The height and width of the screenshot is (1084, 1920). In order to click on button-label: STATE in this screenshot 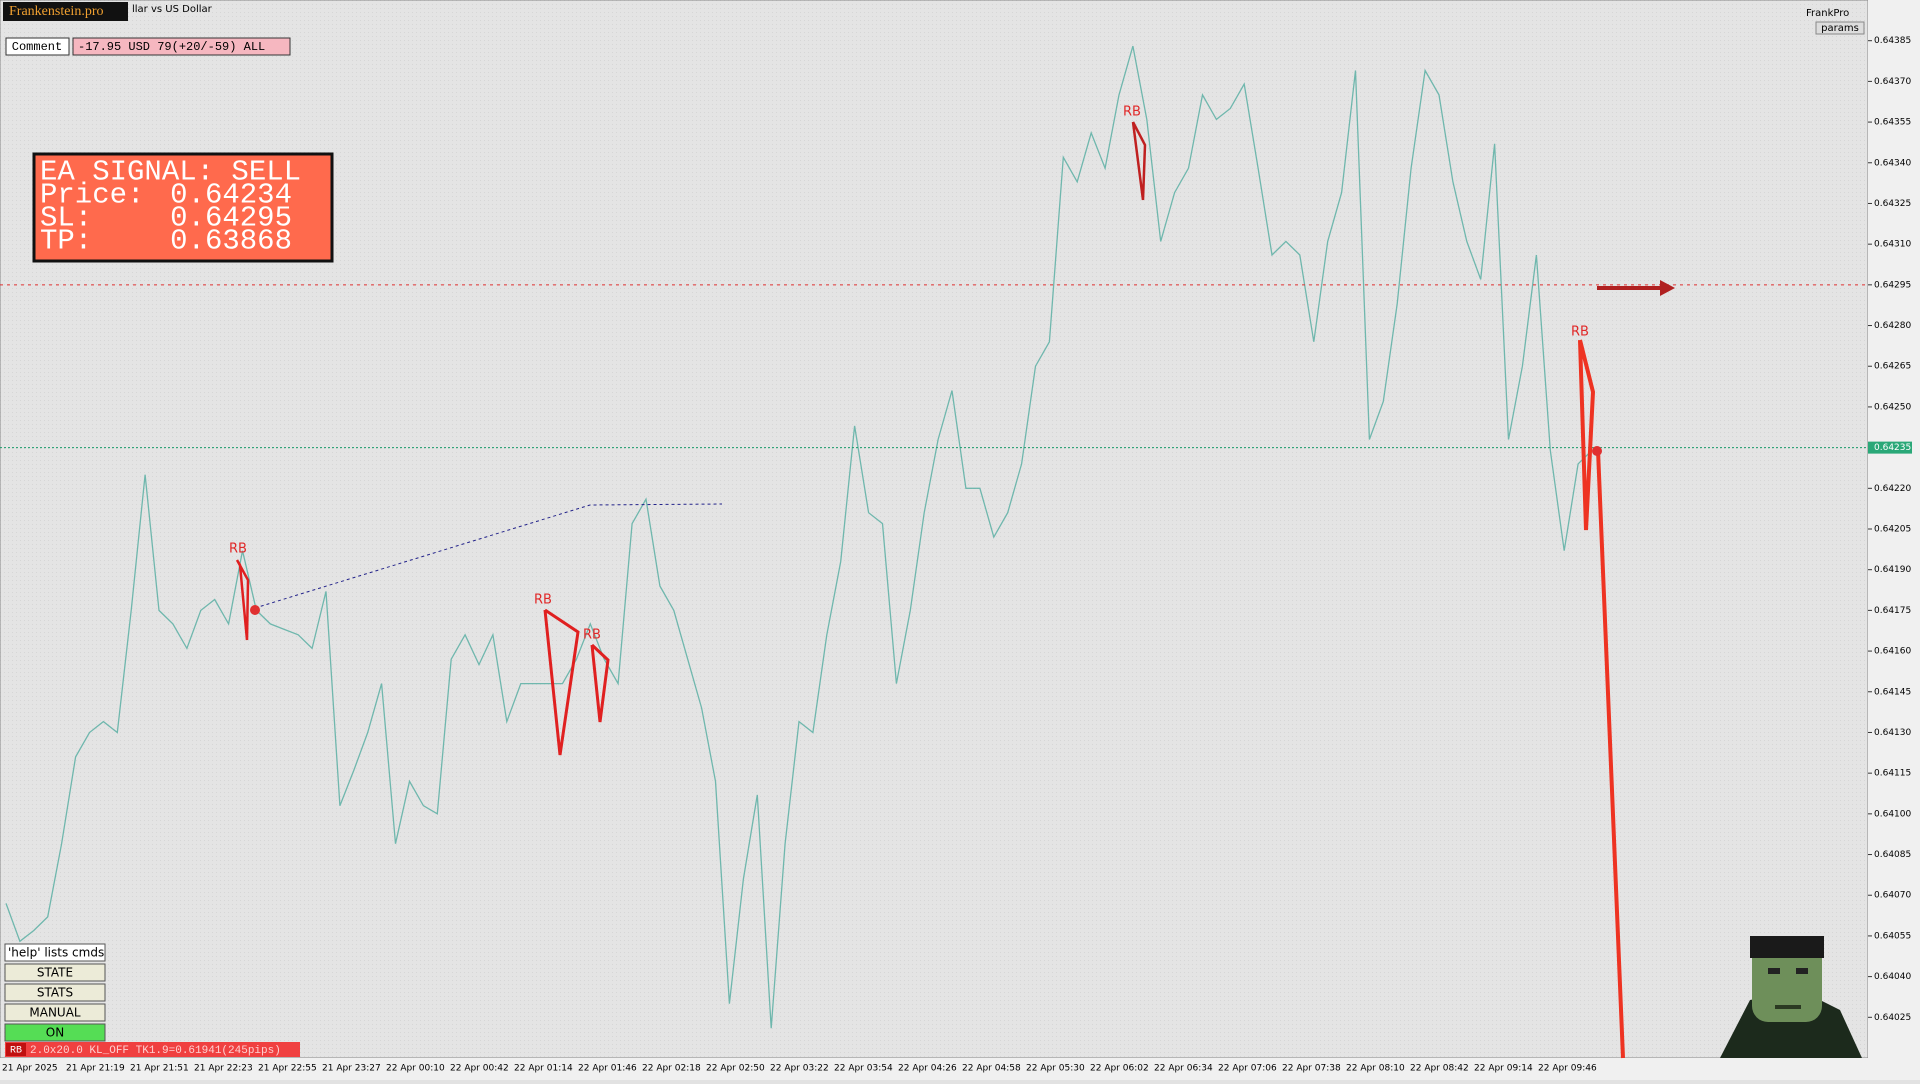, I will do `click(55, 973)`.